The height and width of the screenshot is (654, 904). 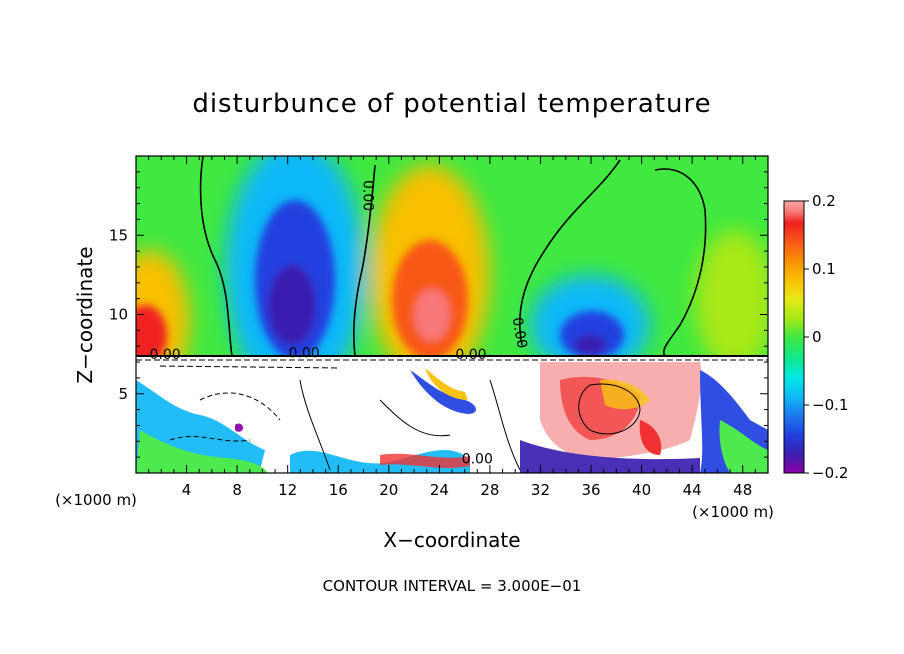 I want to click on x-tick-label-24: 24, so click(x=439, y=490).